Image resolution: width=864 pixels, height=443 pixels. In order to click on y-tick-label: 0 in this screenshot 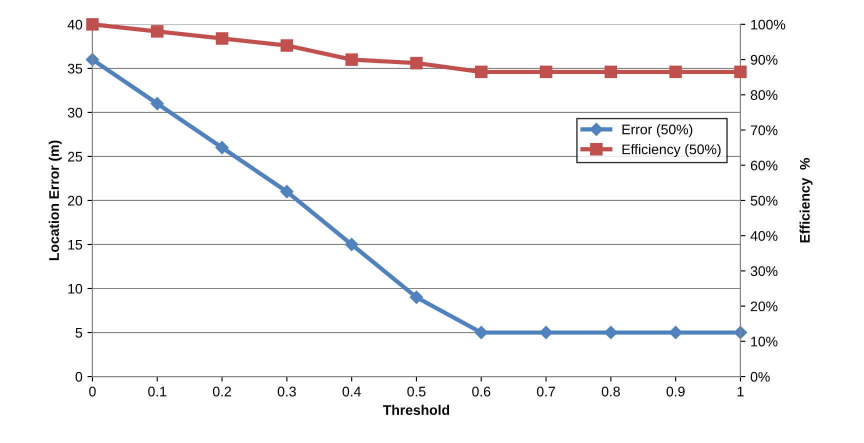, I will do `click(79, 377)`.